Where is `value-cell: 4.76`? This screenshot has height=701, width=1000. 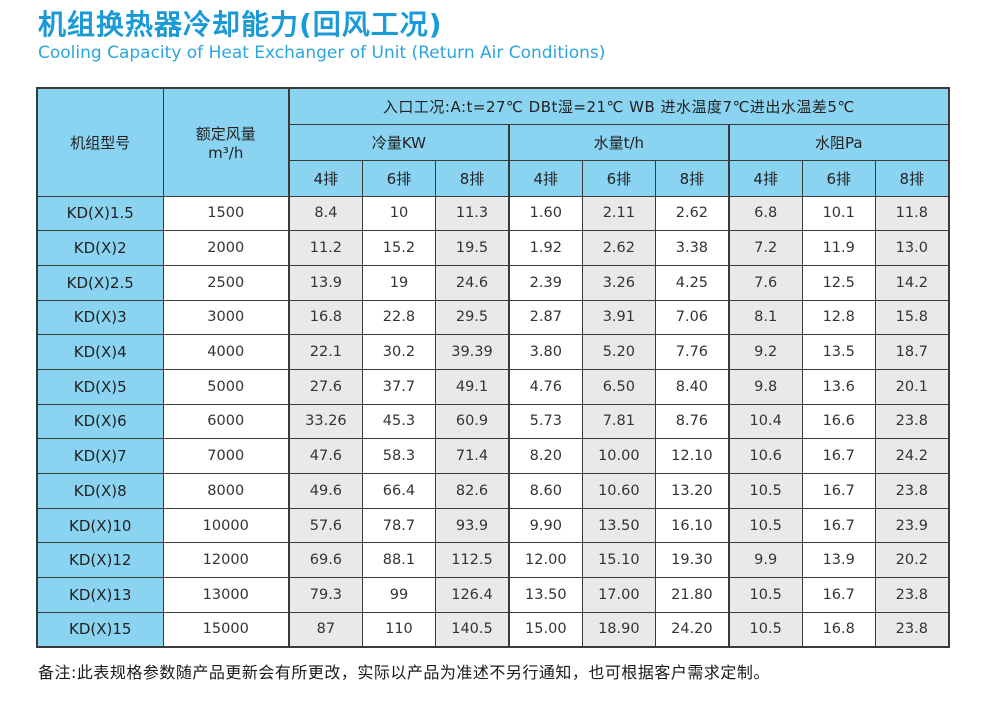 value-cell: 4.76 is located at coordinates (545, 386).